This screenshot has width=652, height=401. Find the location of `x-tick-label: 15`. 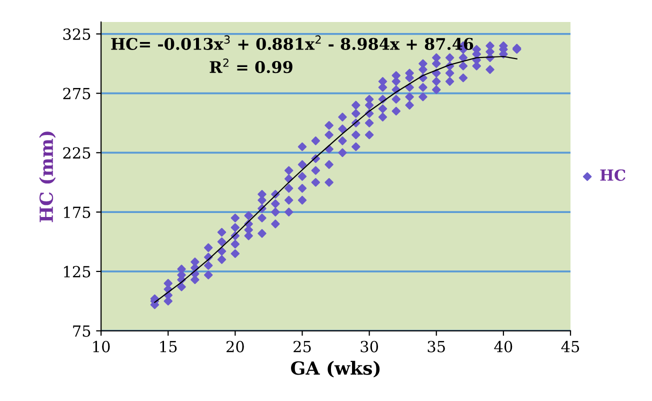

x-tick-label: 15 is located at coordinates (168, 346).